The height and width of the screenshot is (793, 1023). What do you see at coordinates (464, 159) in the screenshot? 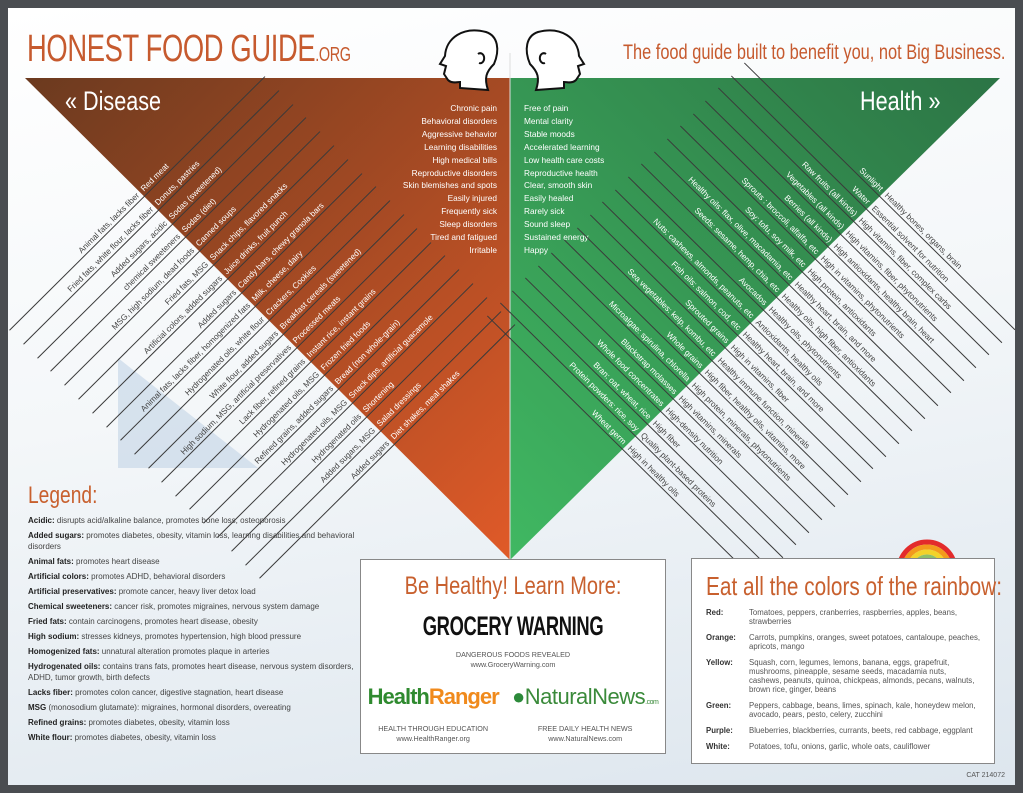
I see `symptom-item: High medical bills` at bounding box center [464, 159].